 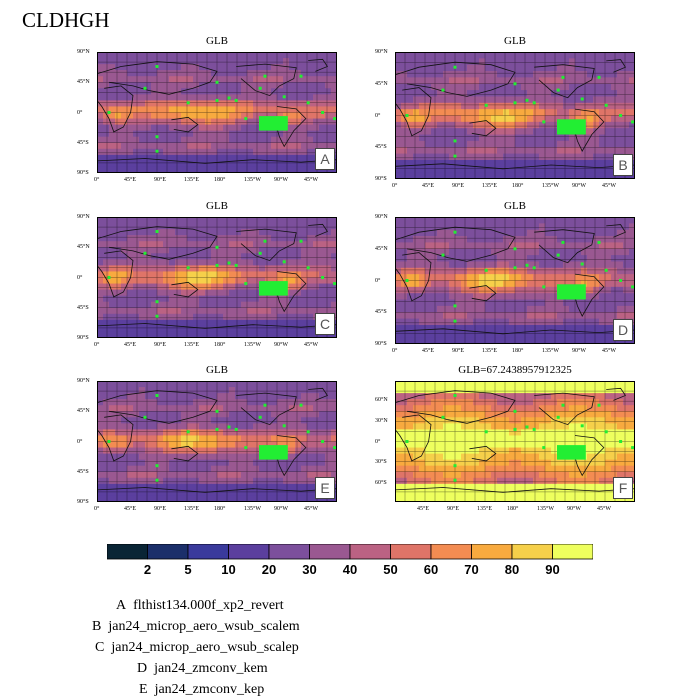 What do you see at coordinates (115, 109) in the screenshot?
I see `coastline` at bounding box center [115, 109].